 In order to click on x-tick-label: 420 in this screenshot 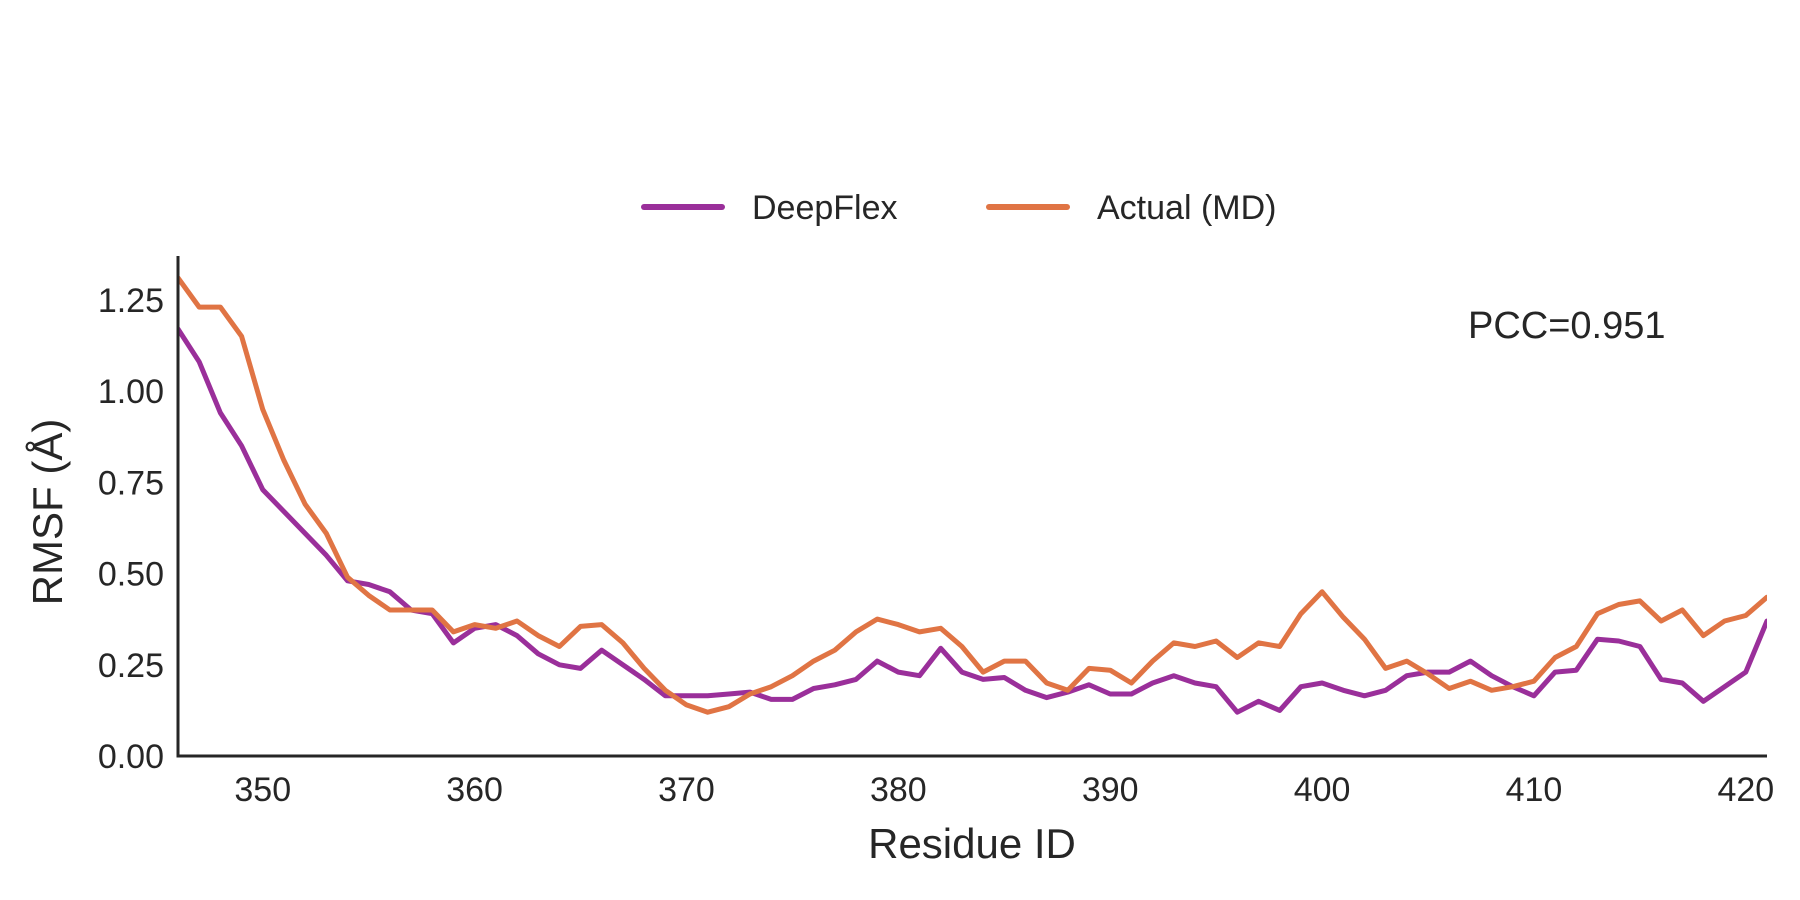, I will do `click(1745, 790)`.